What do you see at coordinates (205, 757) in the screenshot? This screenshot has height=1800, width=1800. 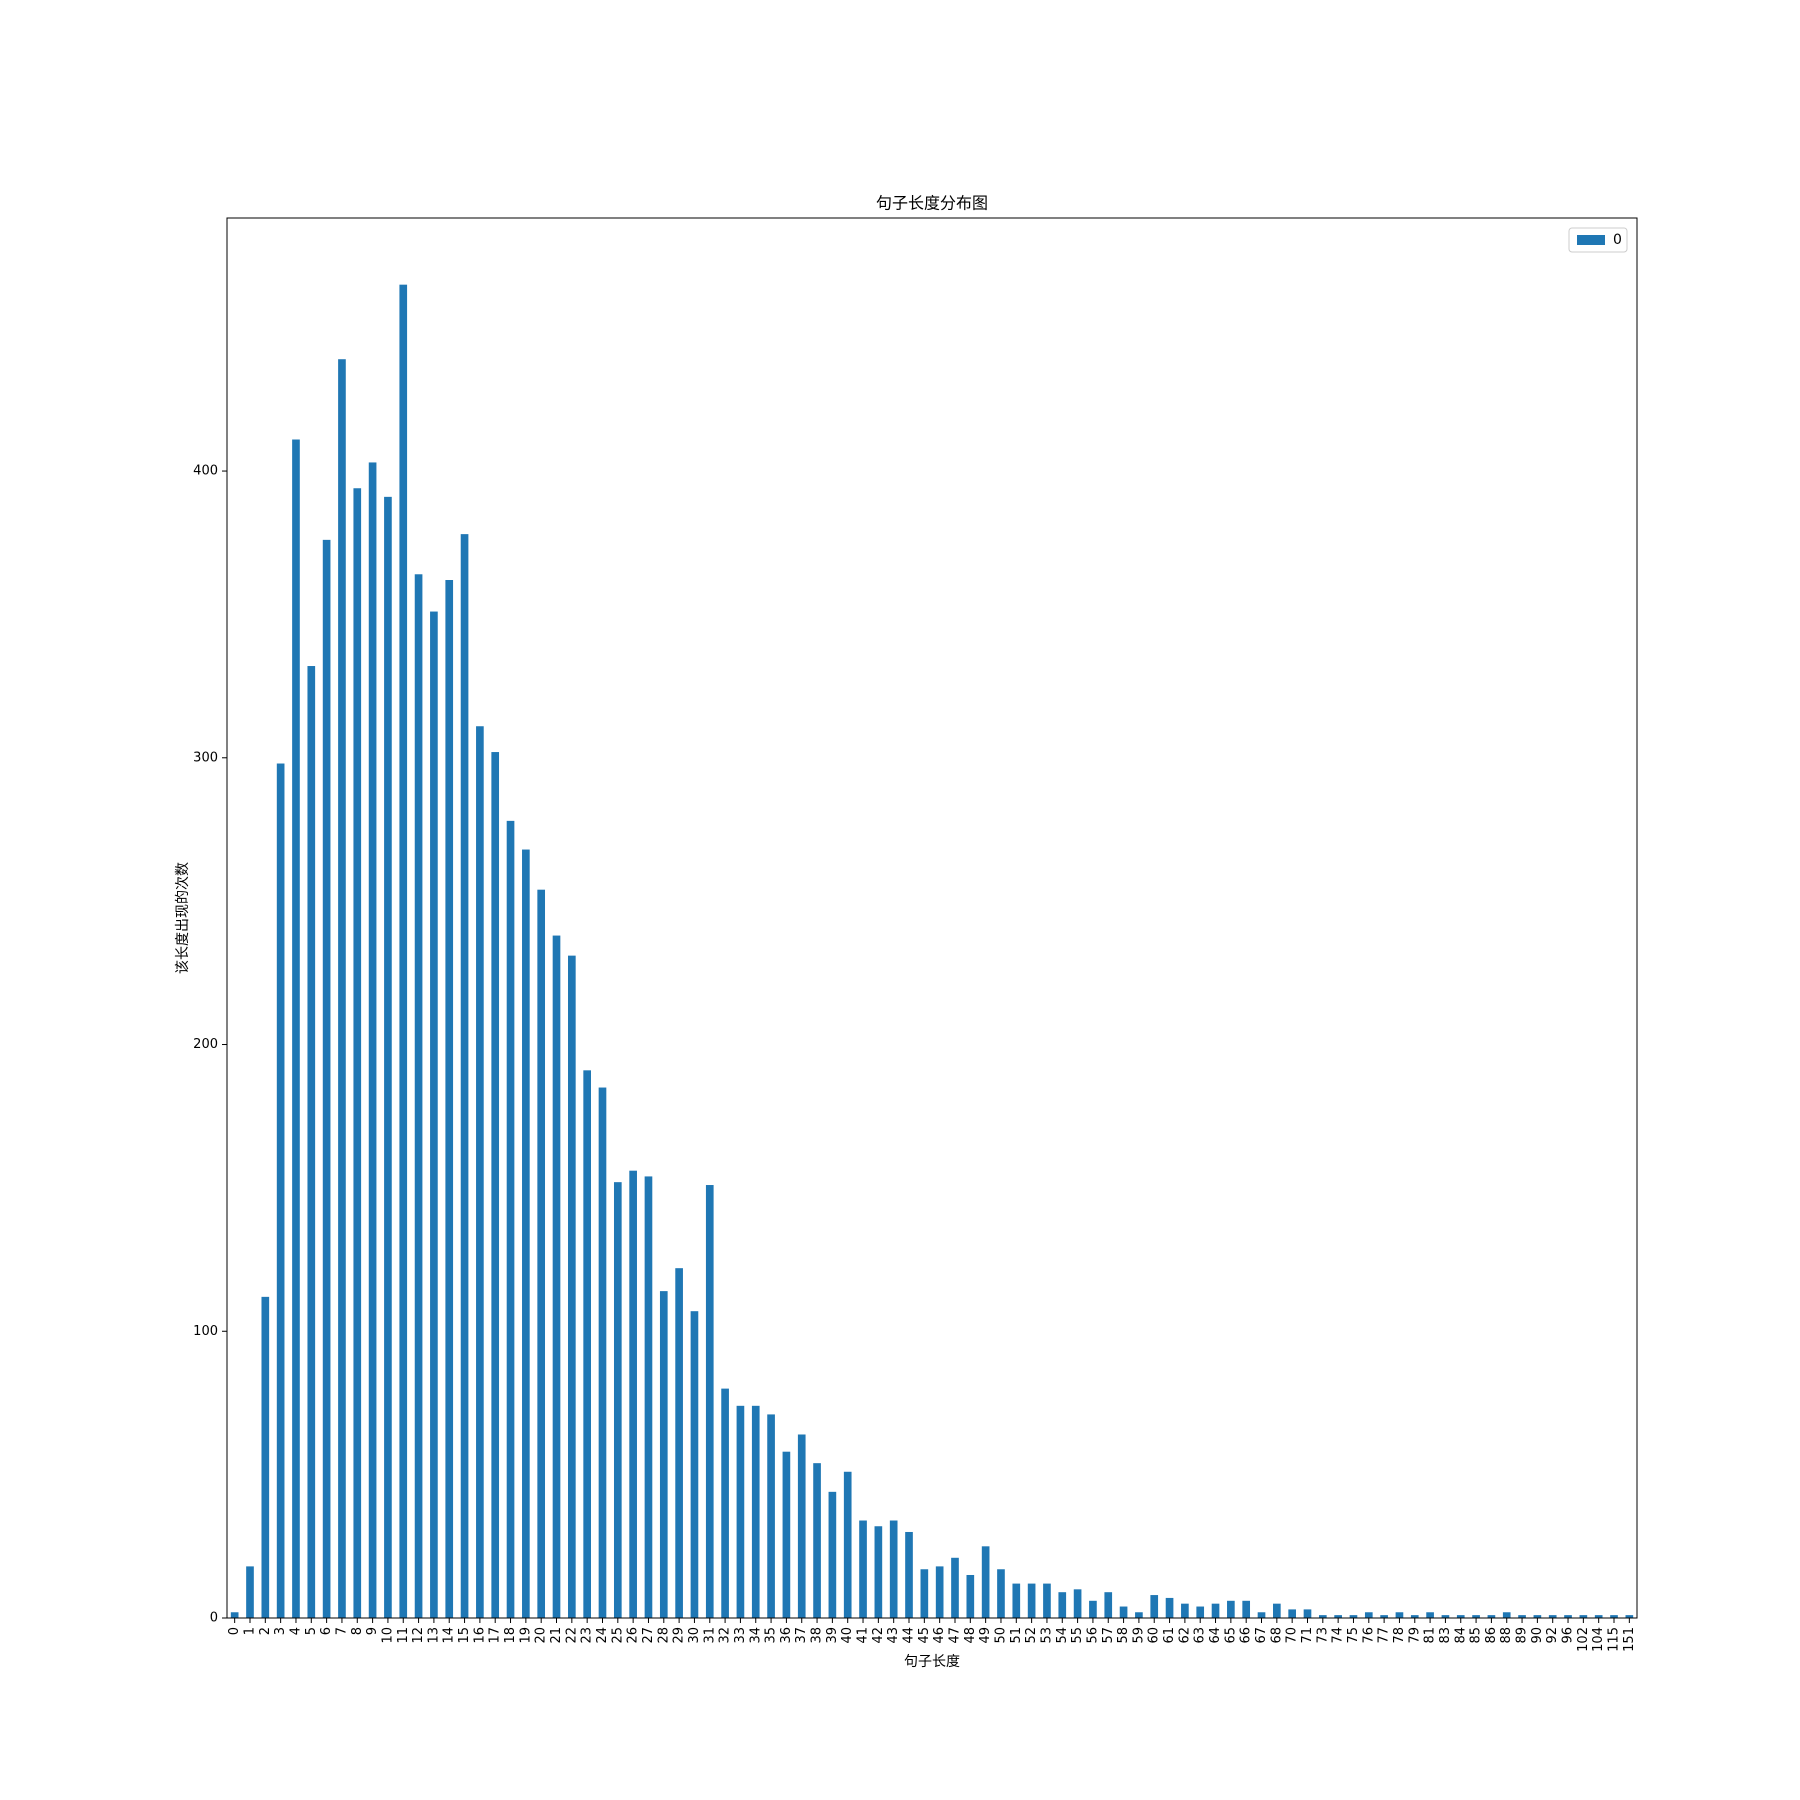 I see `y-tick-label: 300` at bounding box center [205, 757].